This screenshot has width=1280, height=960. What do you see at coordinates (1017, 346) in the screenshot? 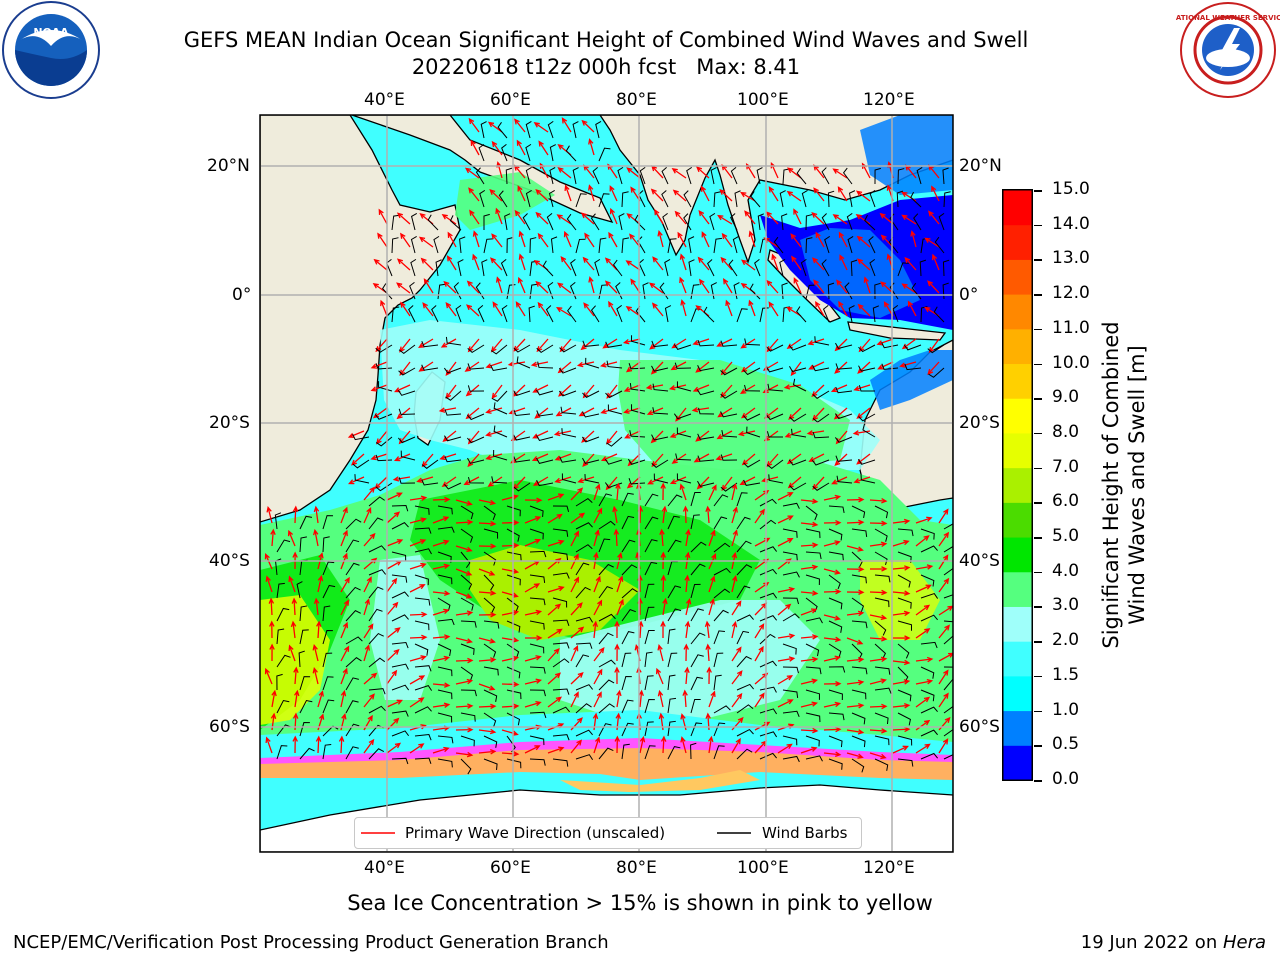
I see `colorbar-segment` at bounding box center [1017, 346].